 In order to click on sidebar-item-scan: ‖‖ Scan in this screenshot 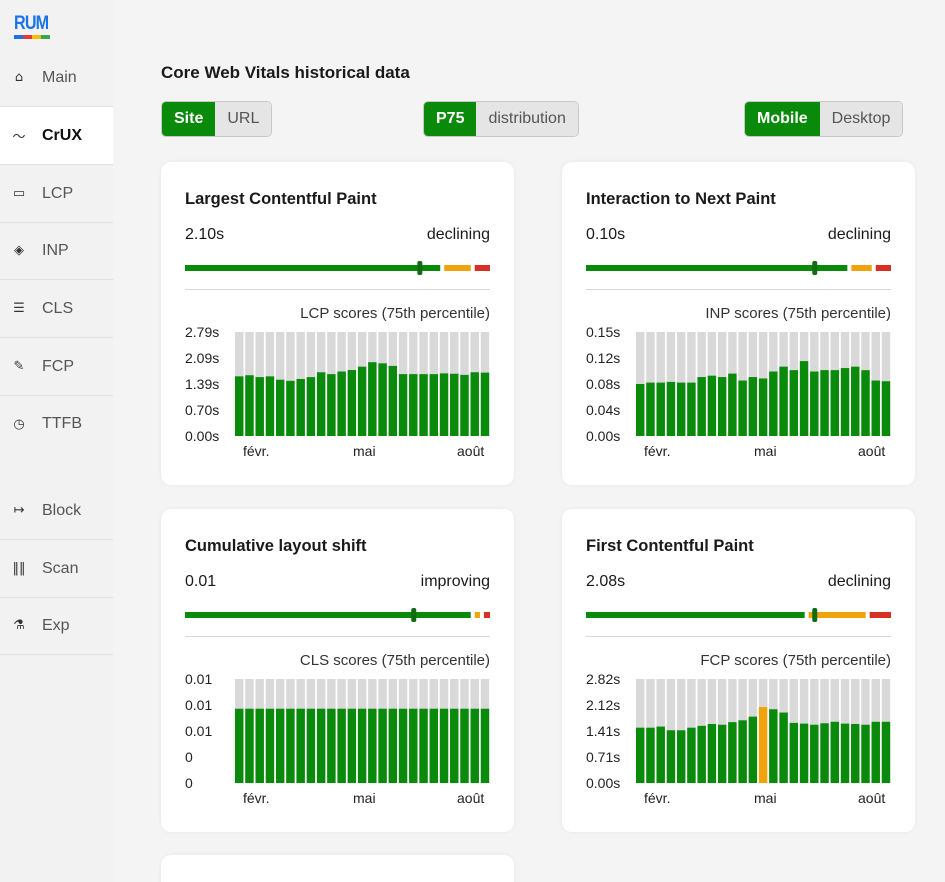, I will do `click(56, 569)`.